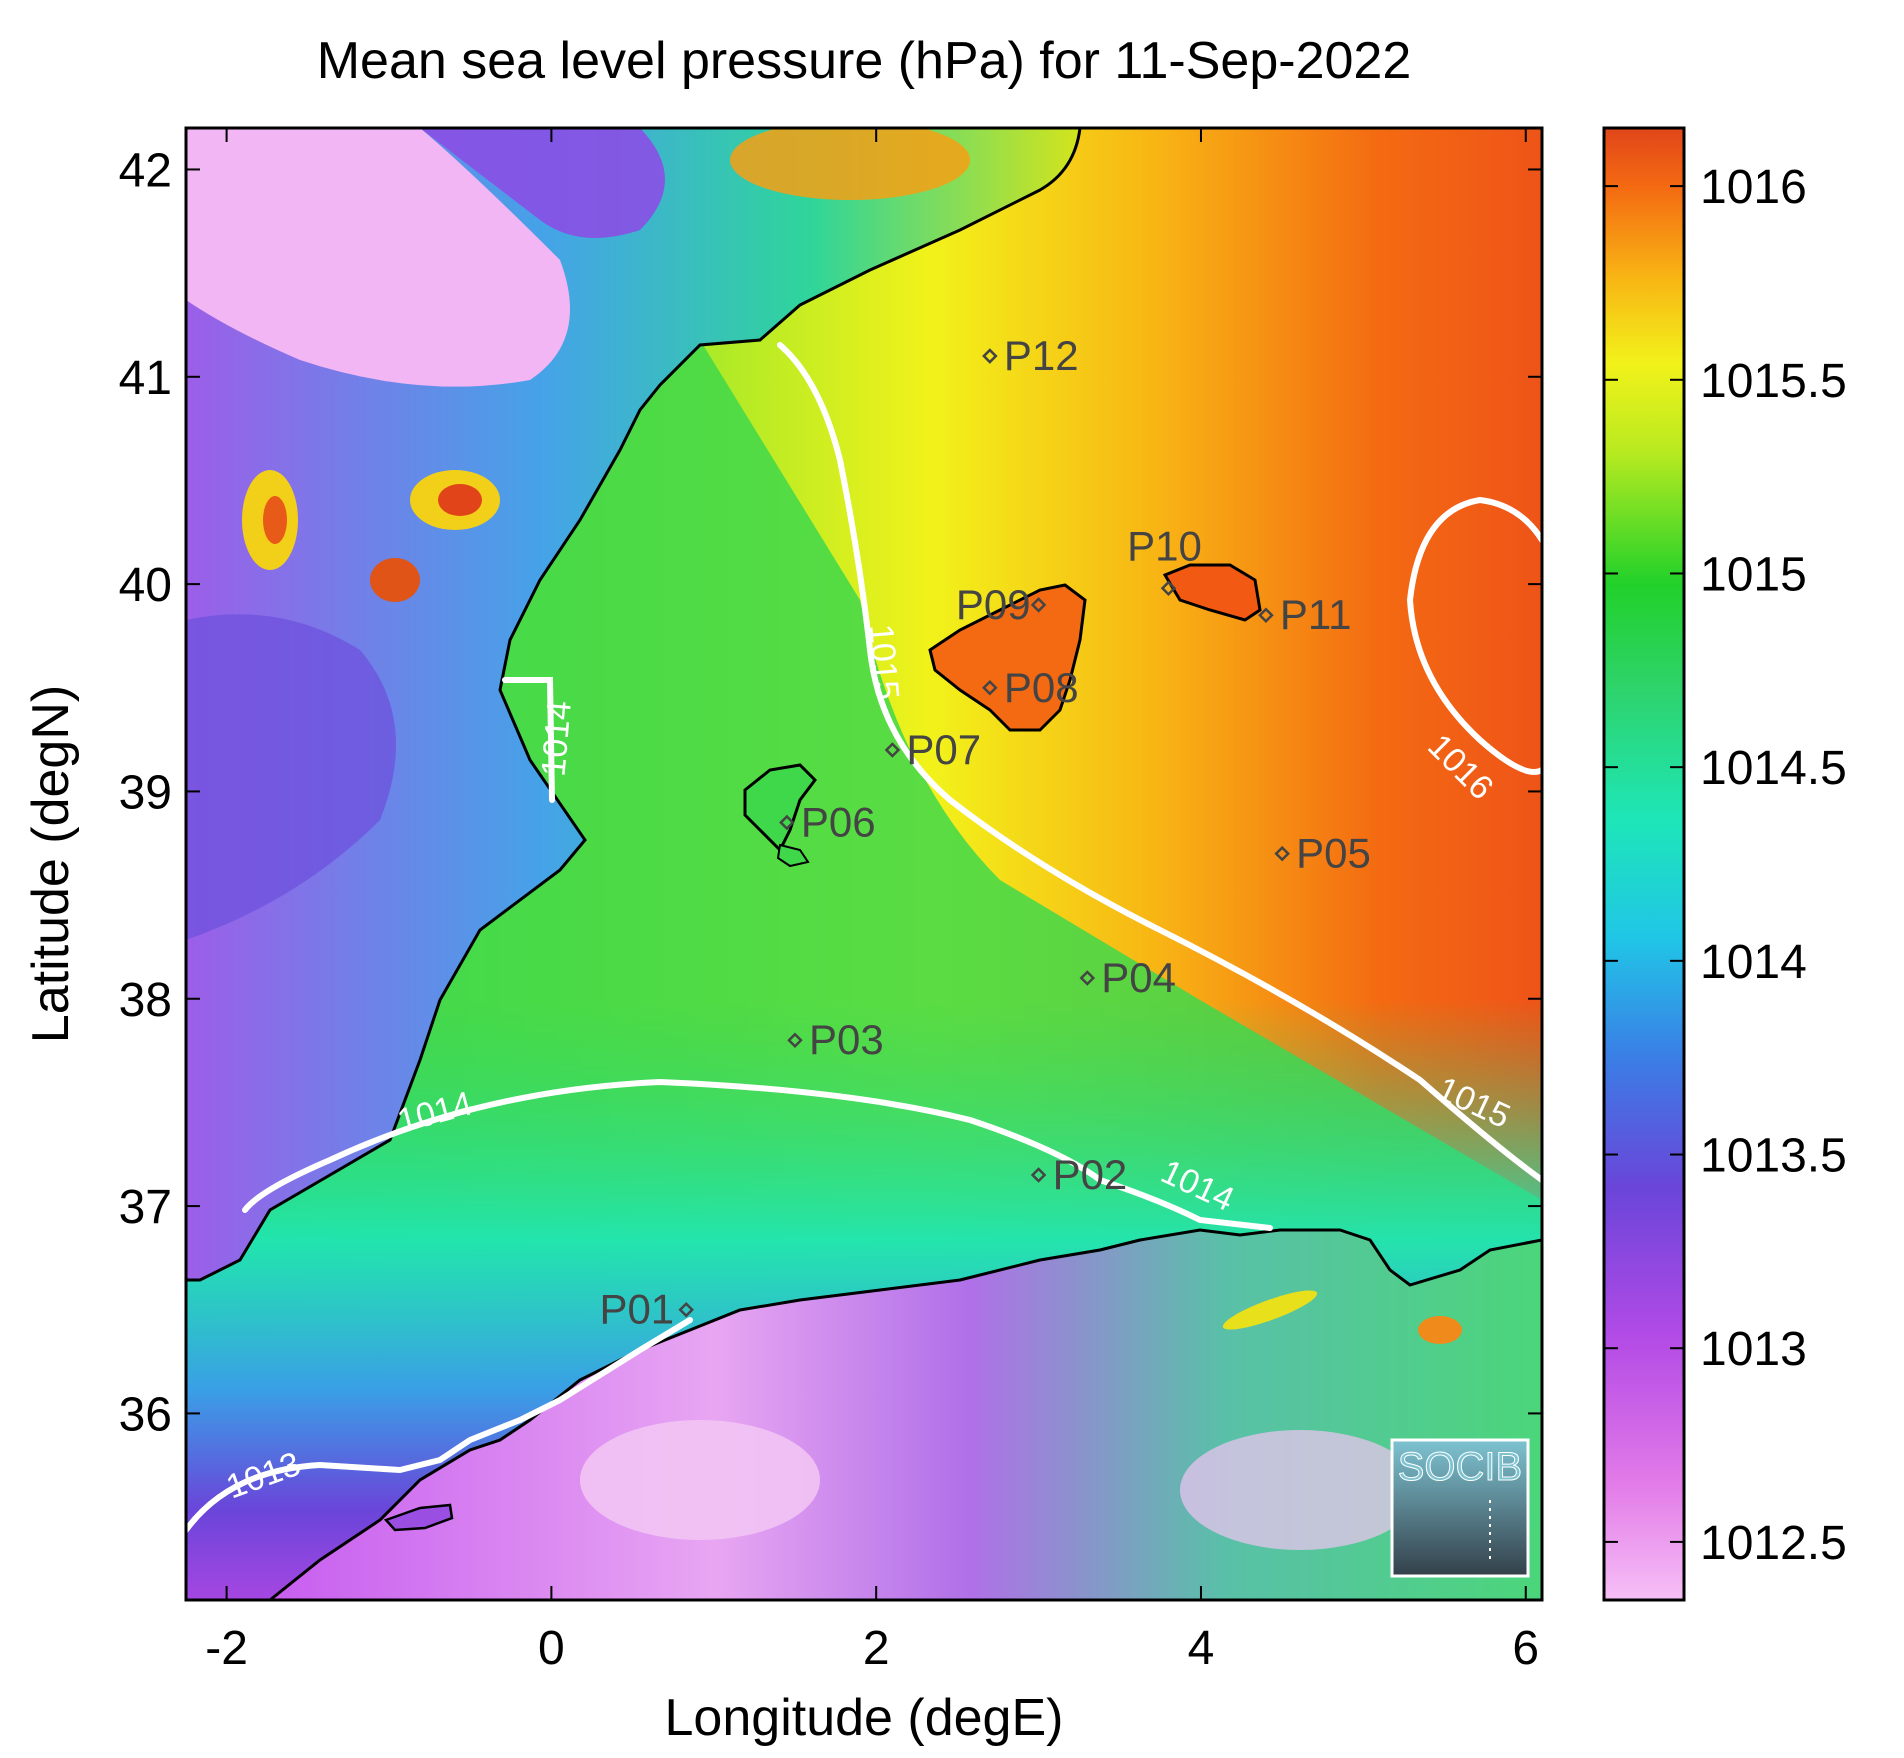 The image size is (1904, 1758). What do you see at coordinates (1753, 187) in the screenshot?
I see `colorbar-tick-label: 1016` at bounding box center [1753, 187].